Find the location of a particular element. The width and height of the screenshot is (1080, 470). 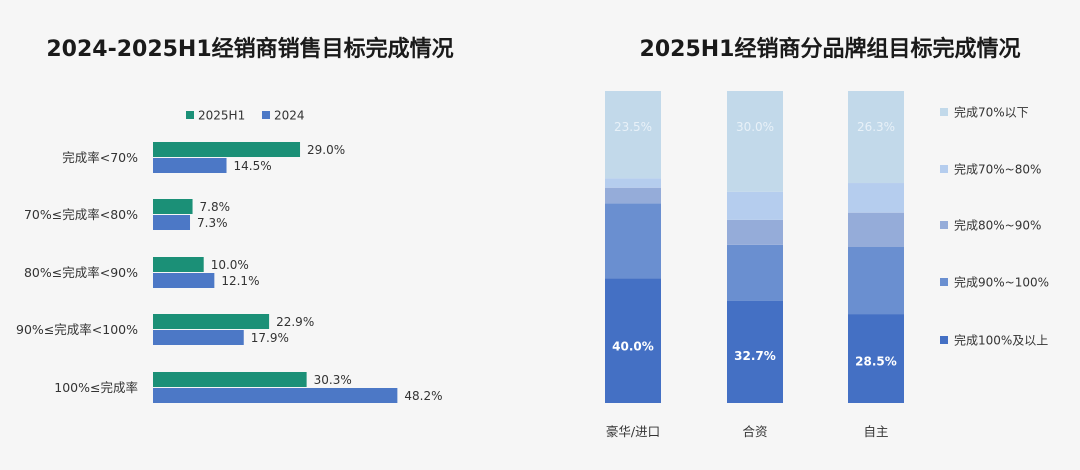

category-label: 100%≤完成率 is located at coordinates (96, 387).